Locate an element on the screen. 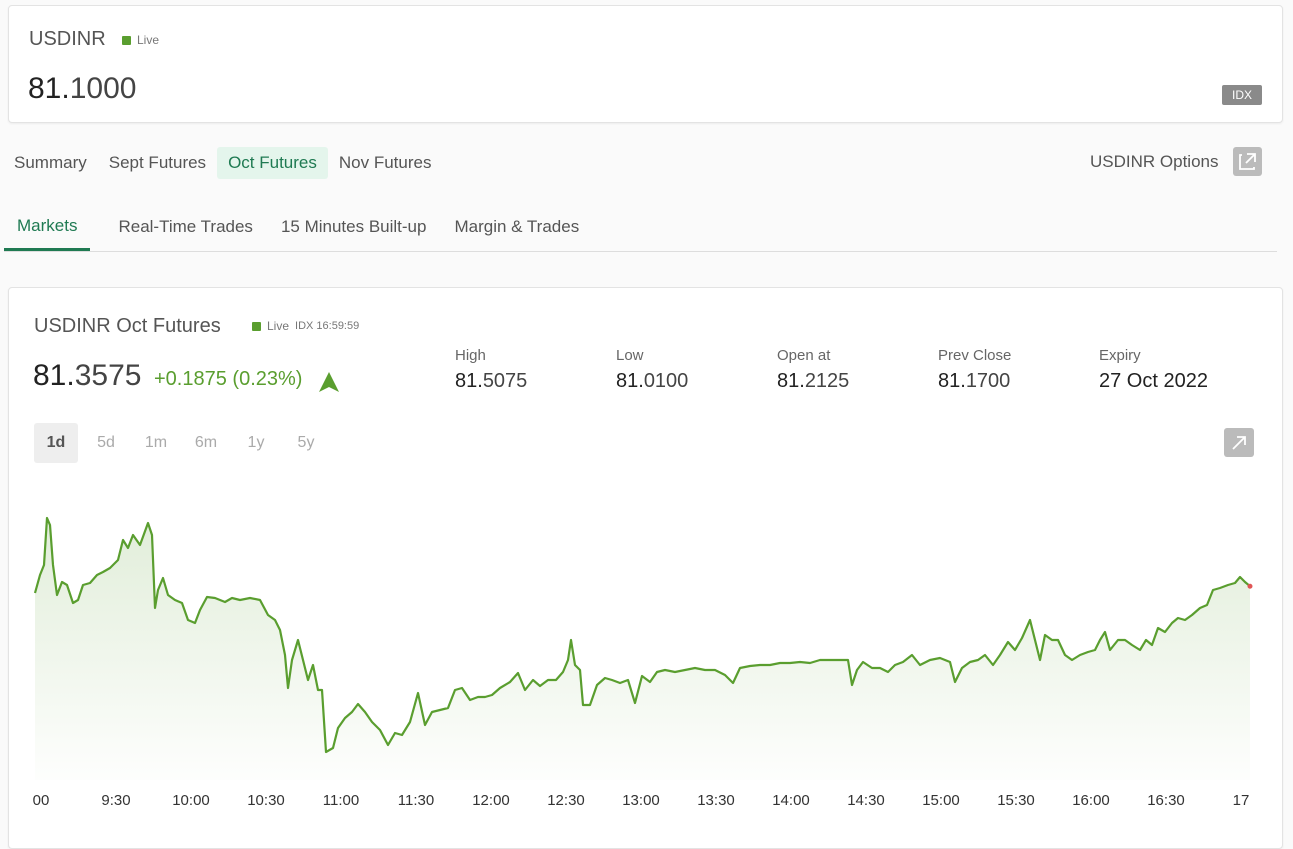 The height and width of the screenshot is (849, 1293). x-tick-label: 10:30 is located at coordinates (266, 800).